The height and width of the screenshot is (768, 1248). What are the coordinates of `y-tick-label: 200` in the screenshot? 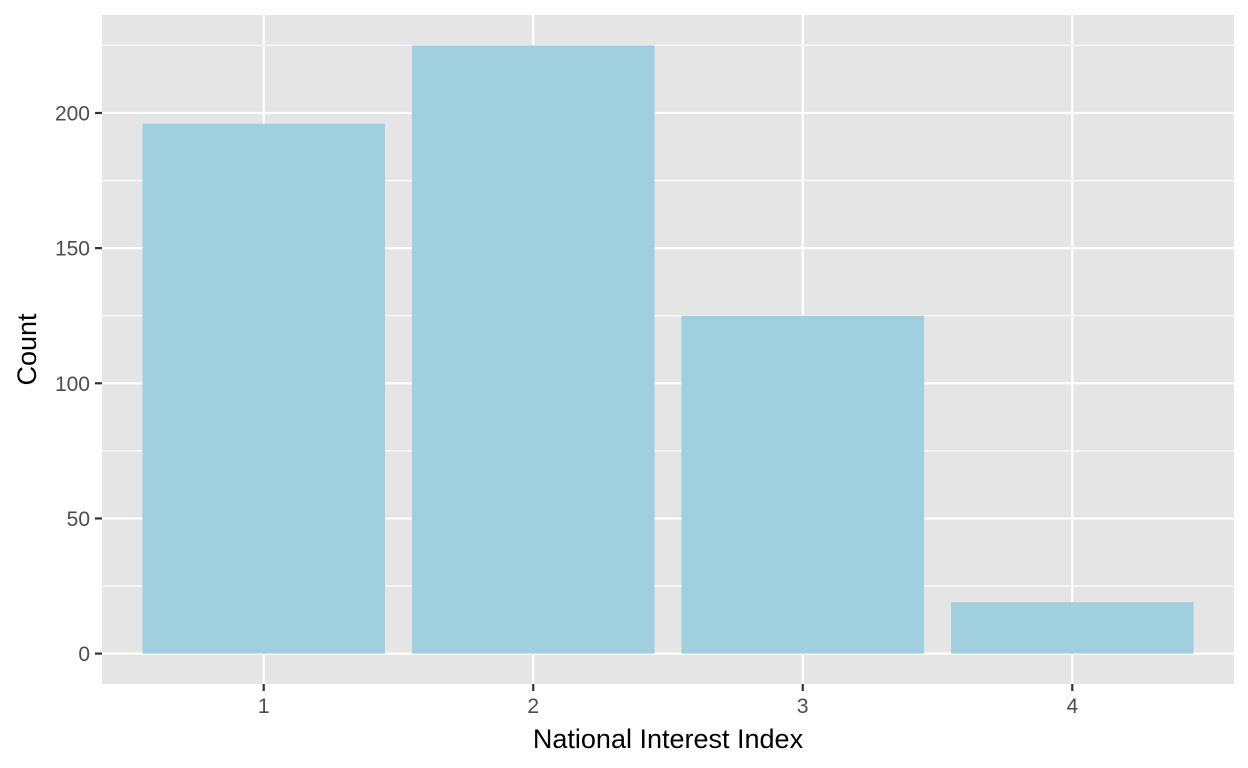 It's located at (72, 113).